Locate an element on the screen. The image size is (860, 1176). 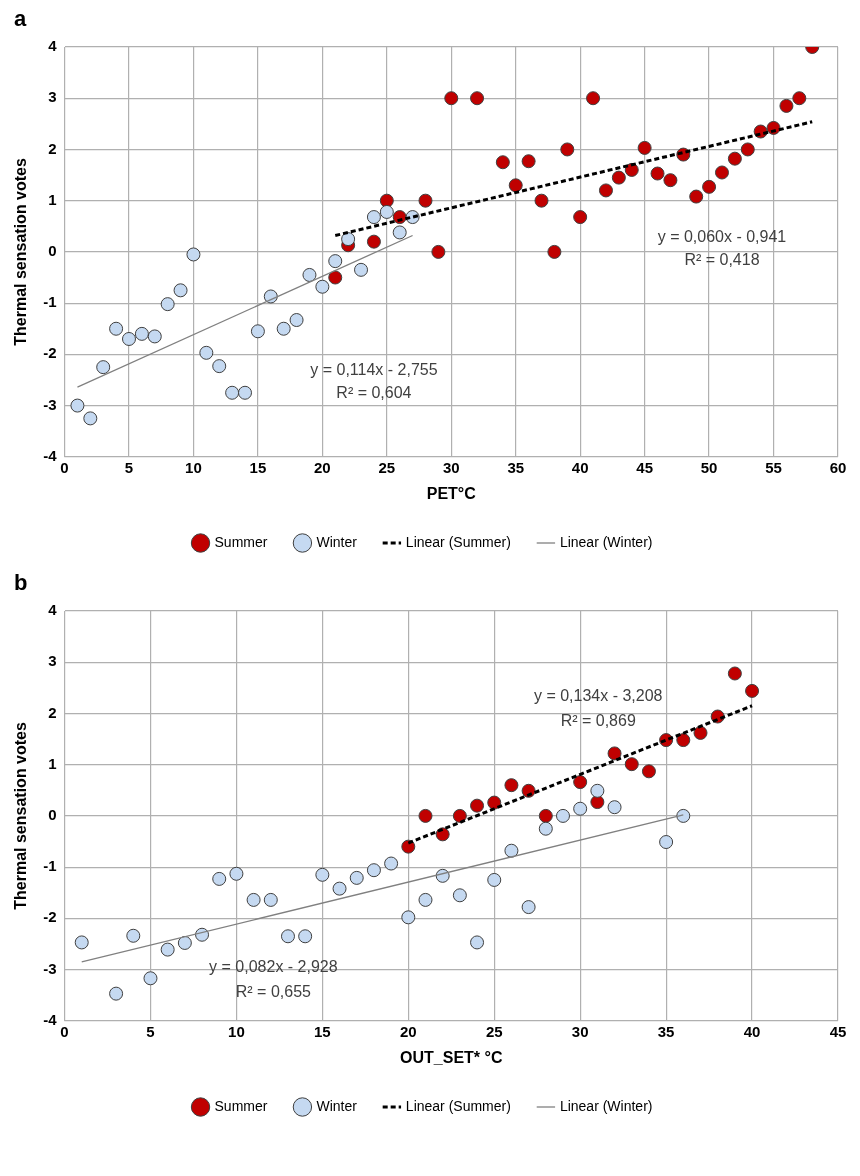
annotation: y = 0,114x - 2,755 is located at coordinates (374, 370).